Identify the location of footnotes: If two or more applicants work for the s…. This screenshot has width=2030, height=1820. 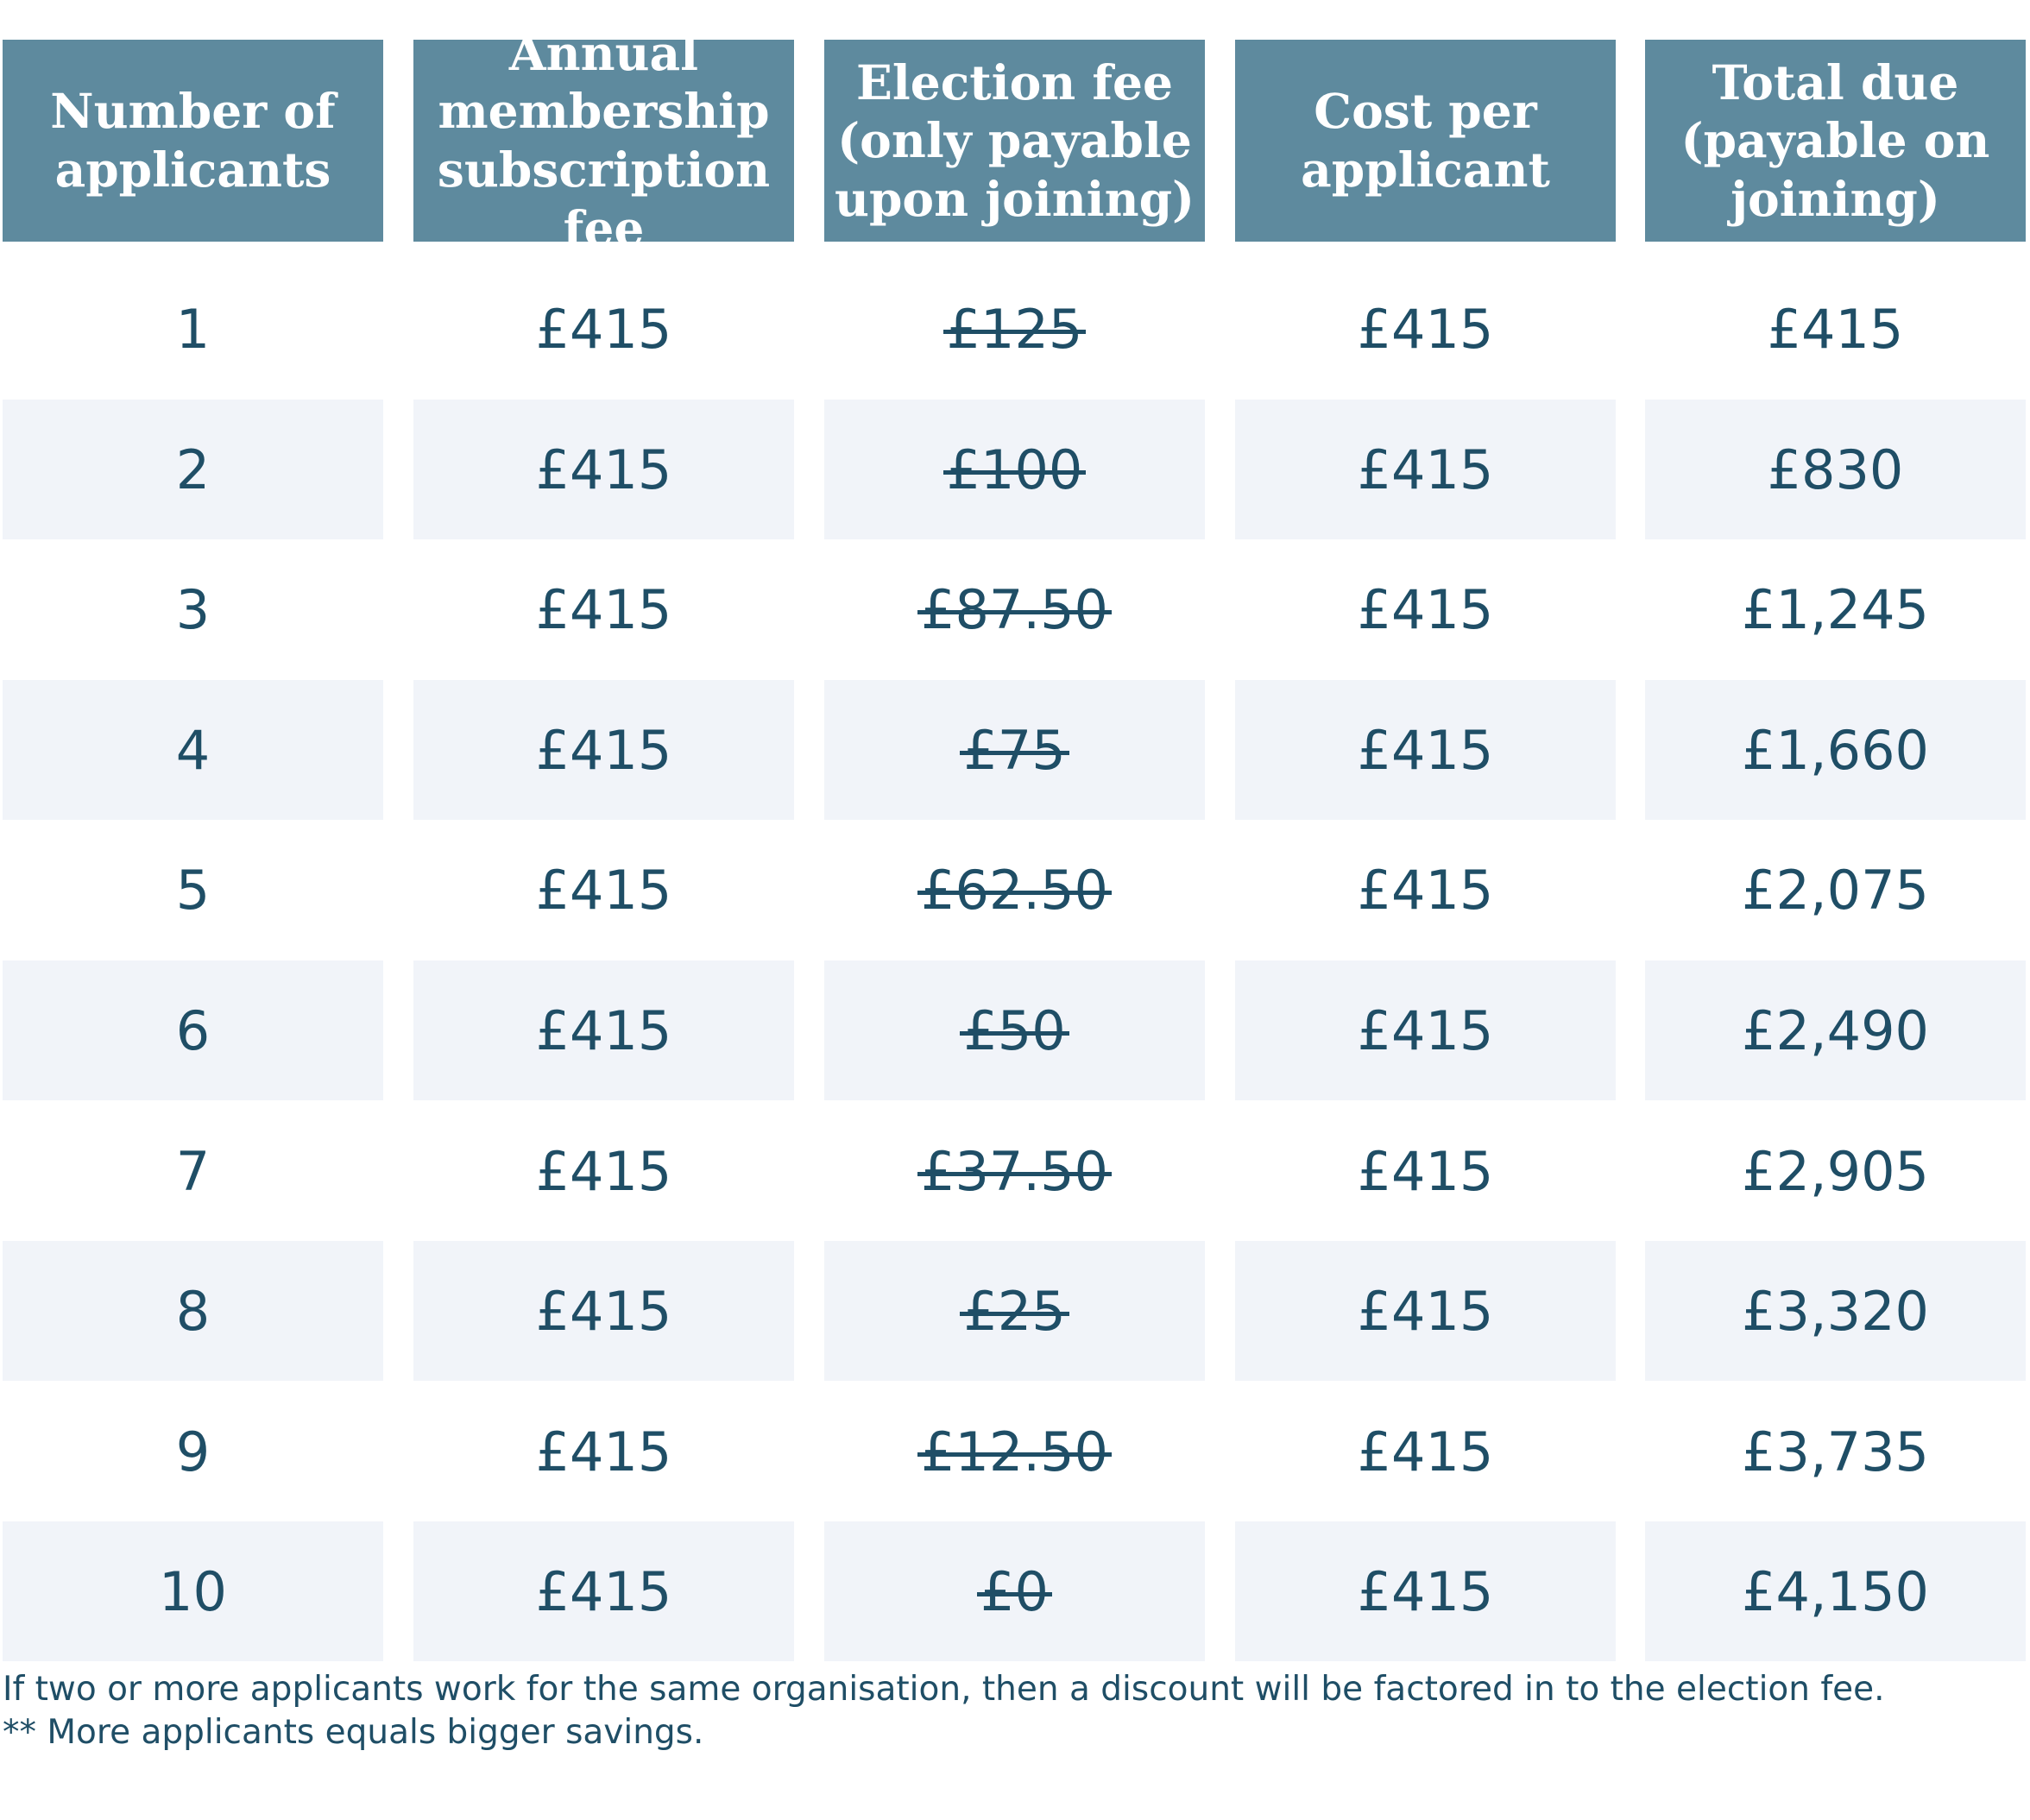
(1013, 1711).